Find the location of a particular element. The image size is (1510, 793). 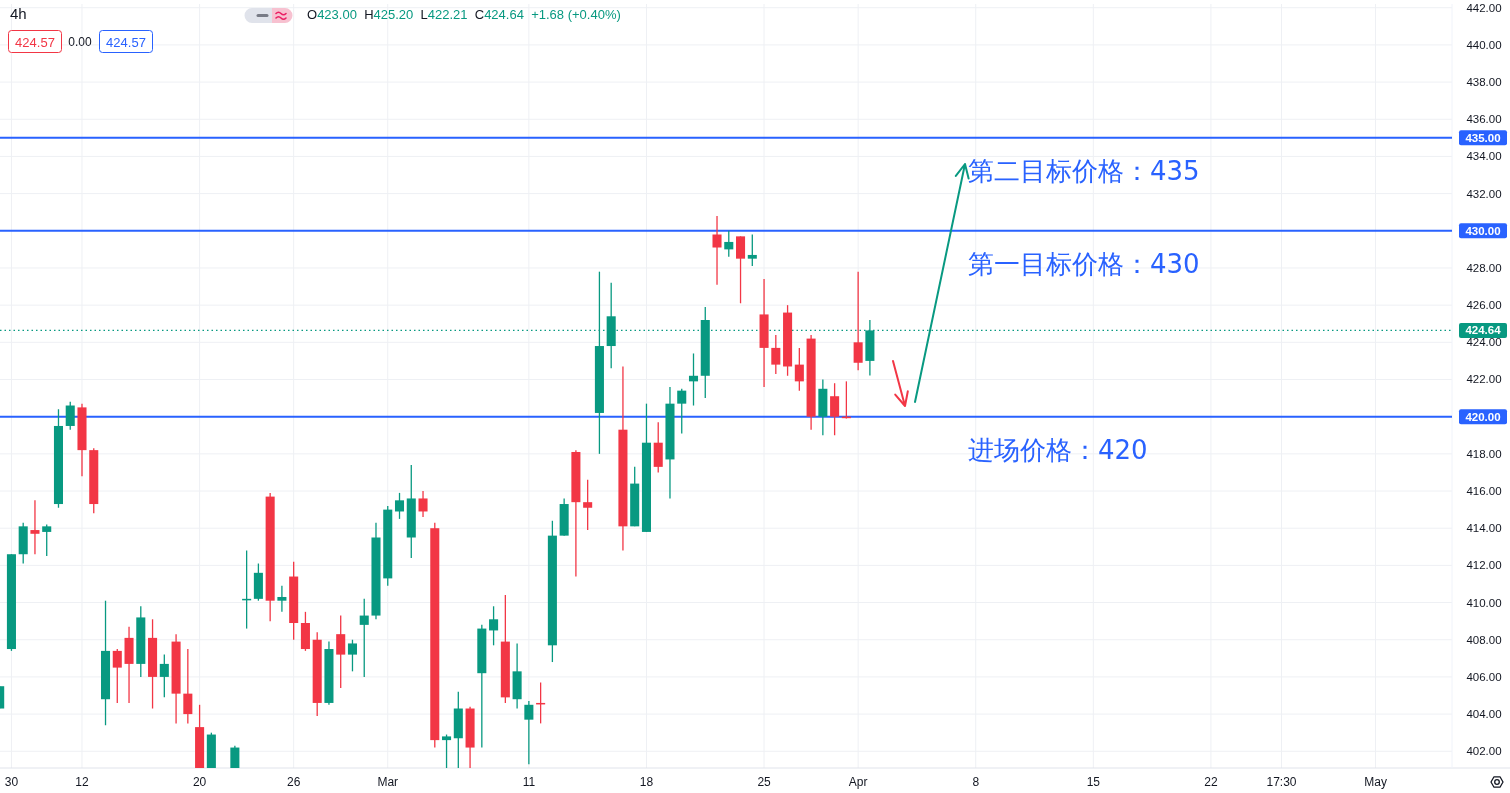

x-tick-label: 20 is located at coordinates (199, 782).